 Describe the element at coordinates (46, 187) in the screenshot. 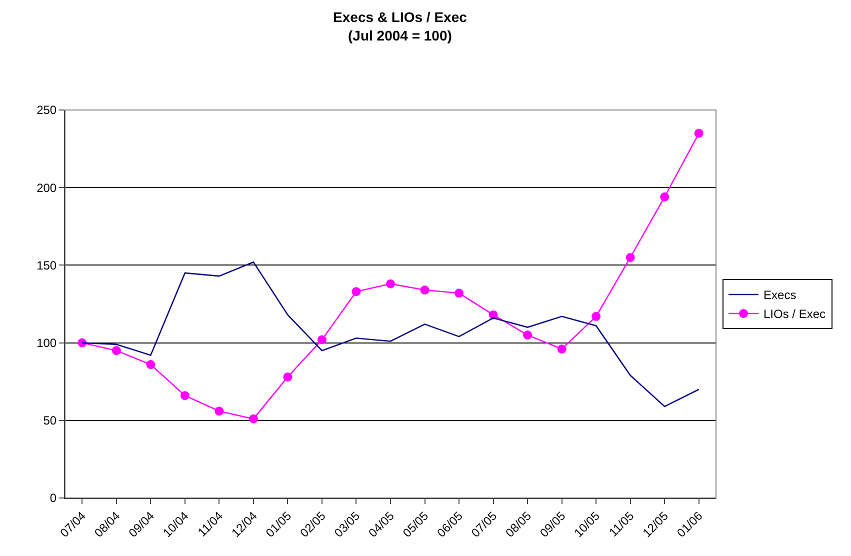

I see `y-tick-label: 200` at that location.